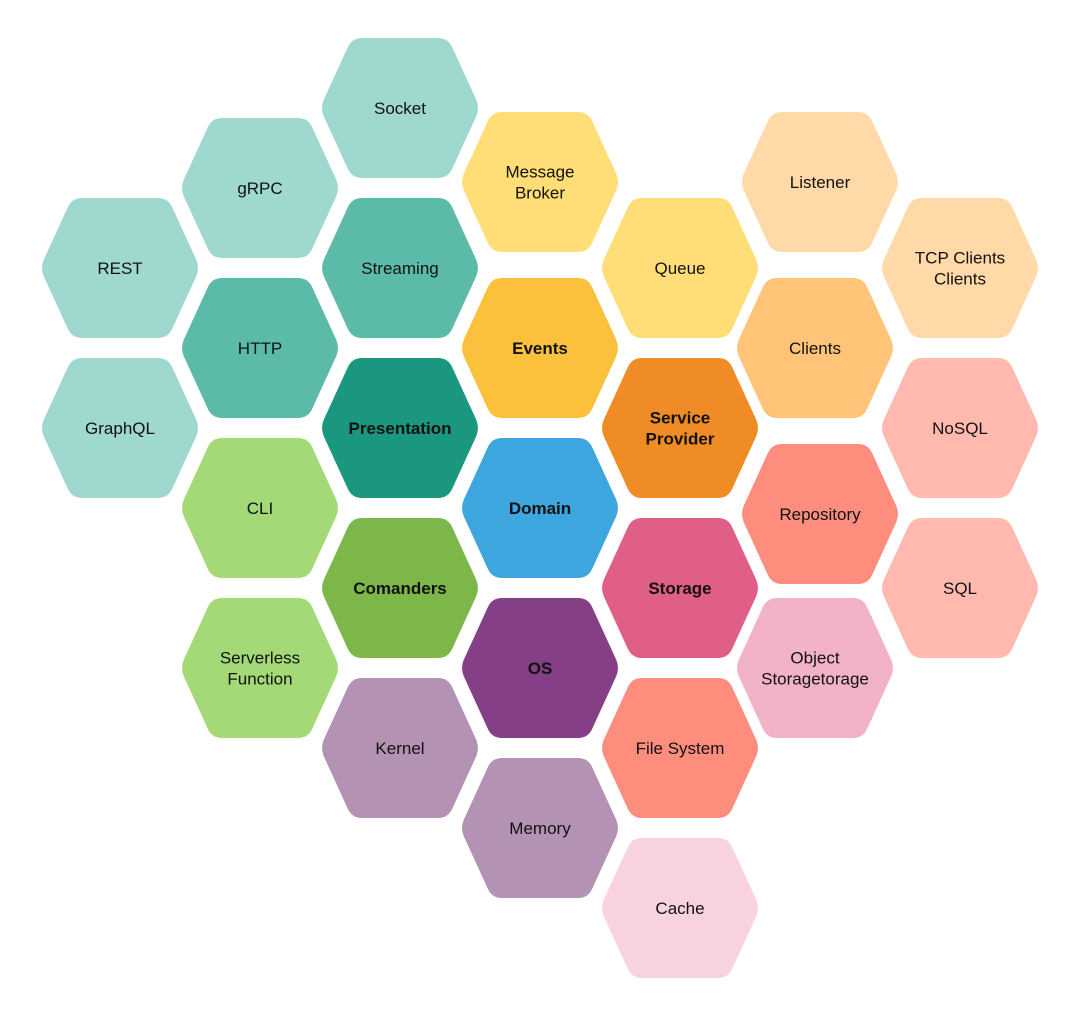 Image resolution: width=1080 pixels, height=1018 pixels. I want to click on hex-comanders: Comanders, so click(400, 588).